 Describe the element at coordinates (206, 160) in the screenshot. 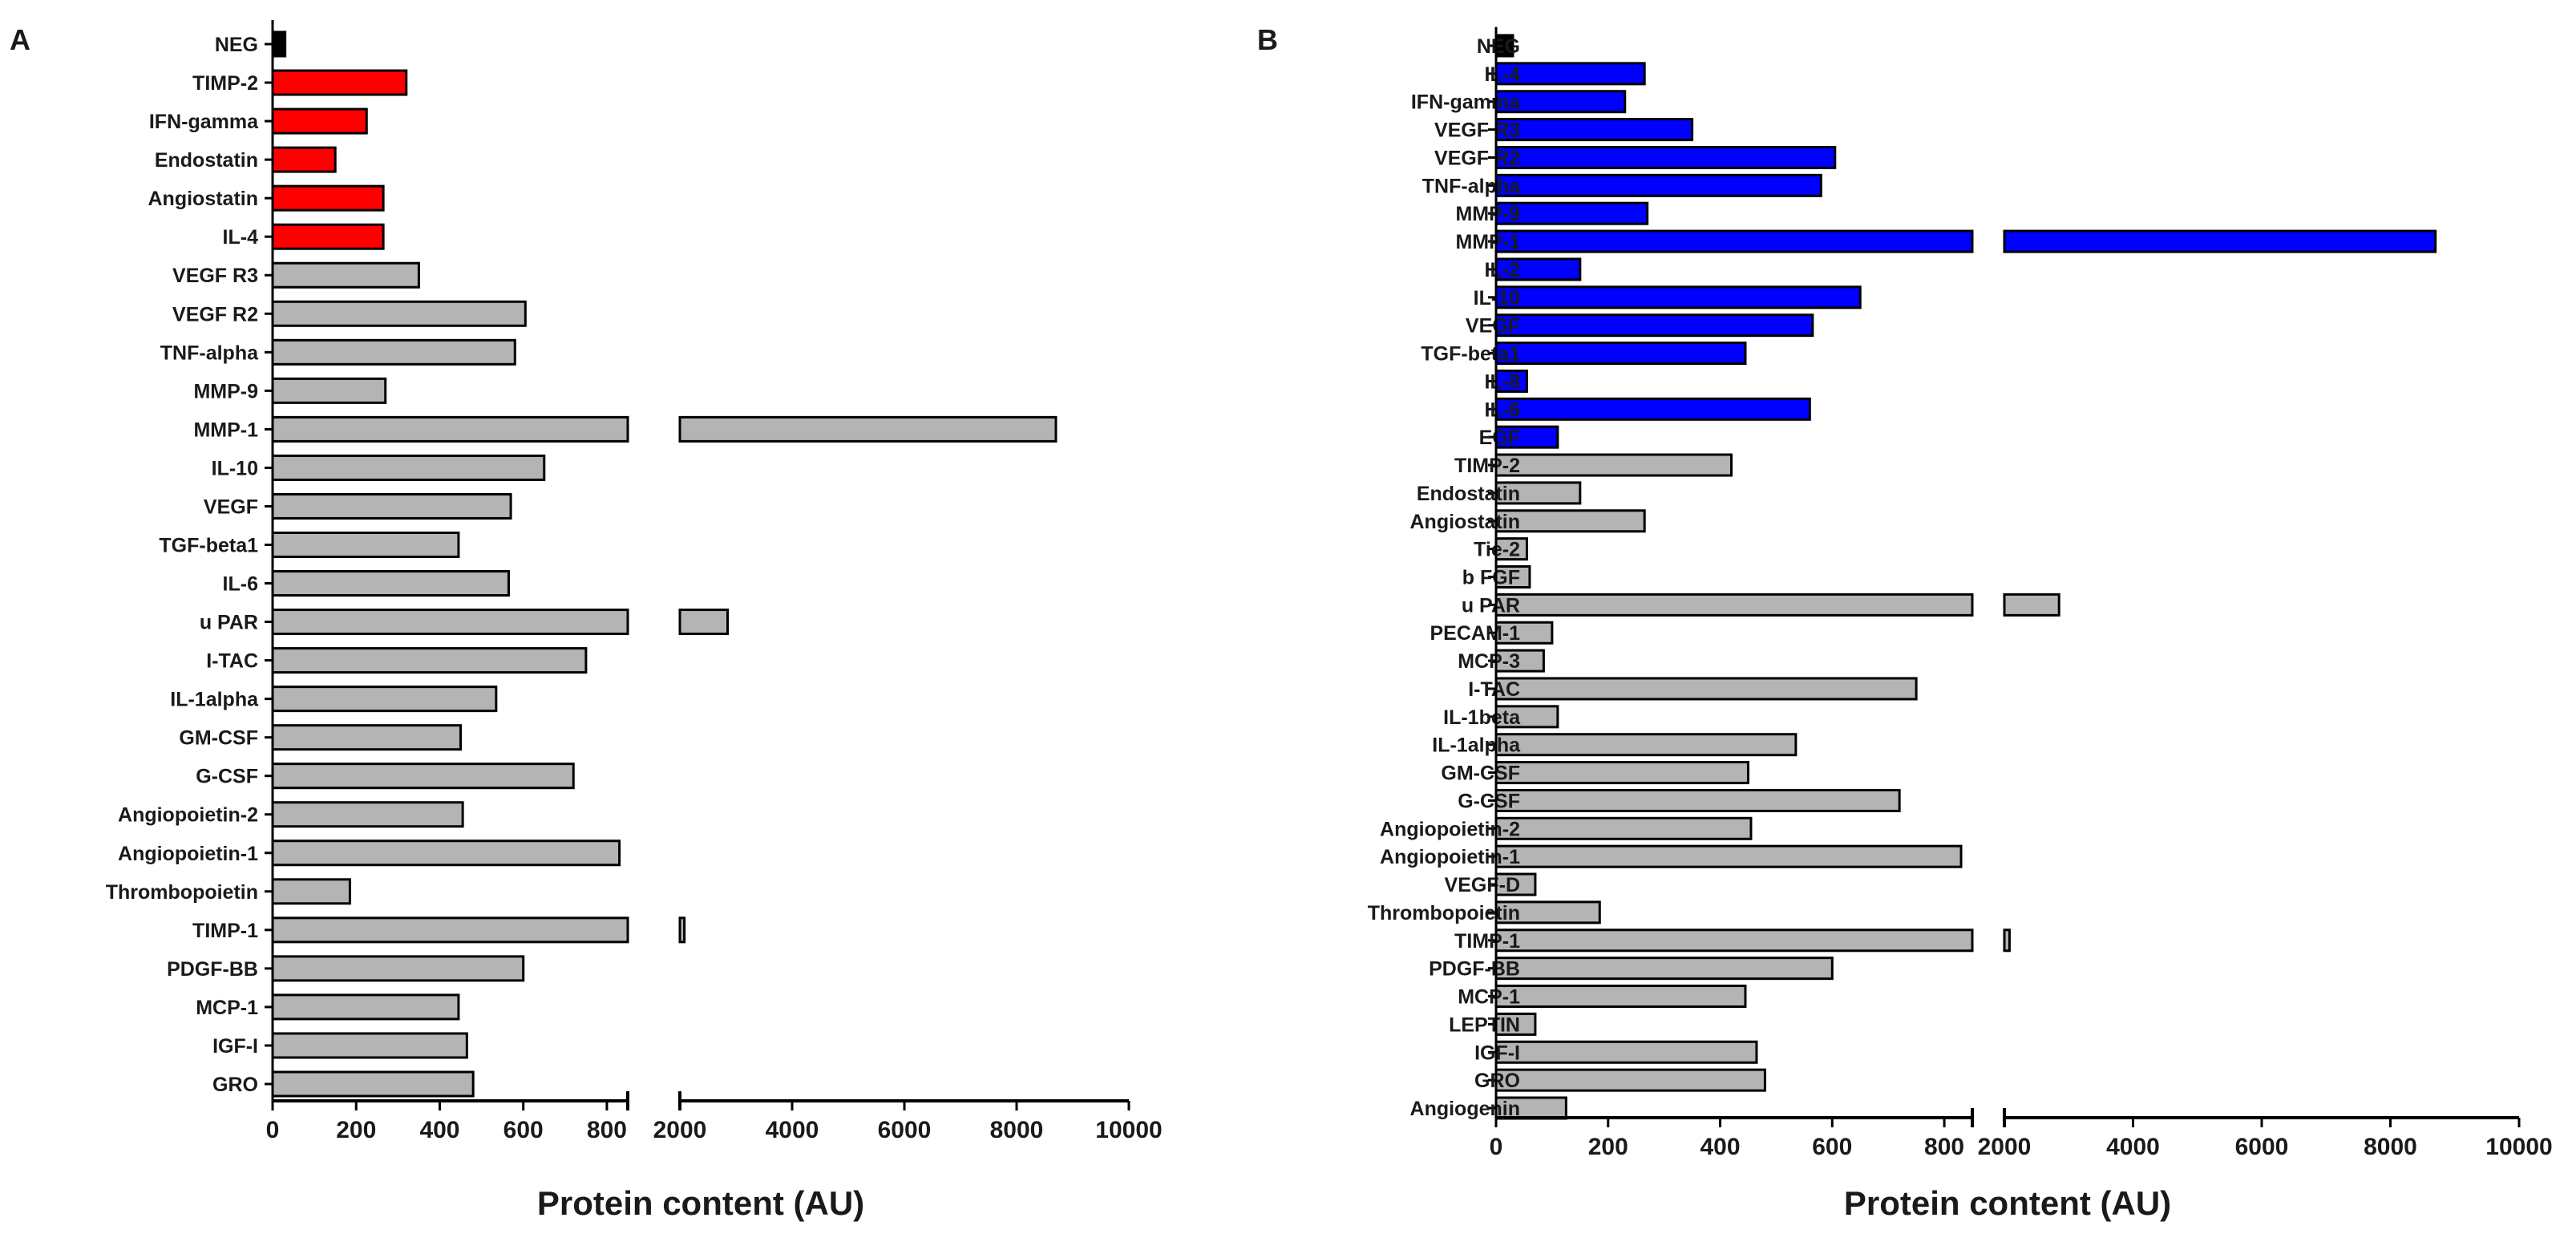

I see `category-label-endostatin: Endostatin` at that location.